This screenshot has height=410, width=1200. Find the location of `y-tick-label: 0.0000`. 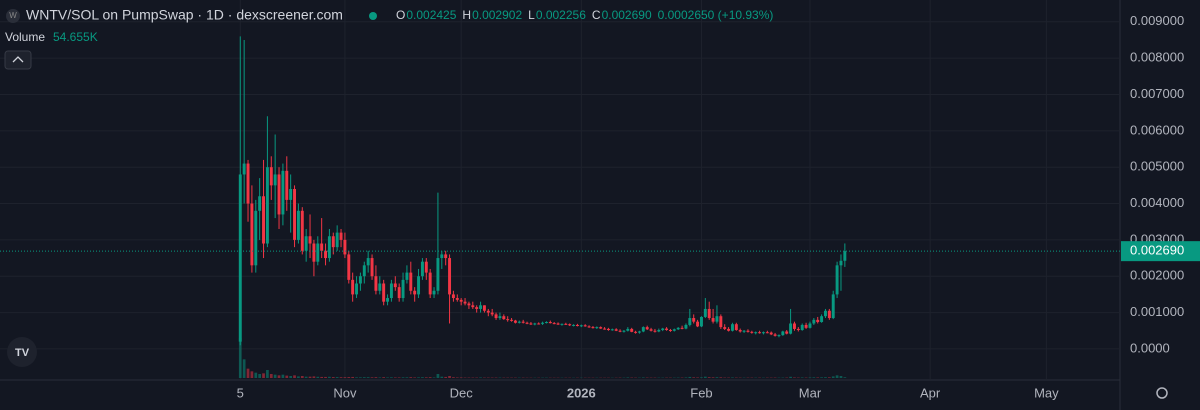

y-tick-label: 0.0000 is located at coordinates (1150, 347).